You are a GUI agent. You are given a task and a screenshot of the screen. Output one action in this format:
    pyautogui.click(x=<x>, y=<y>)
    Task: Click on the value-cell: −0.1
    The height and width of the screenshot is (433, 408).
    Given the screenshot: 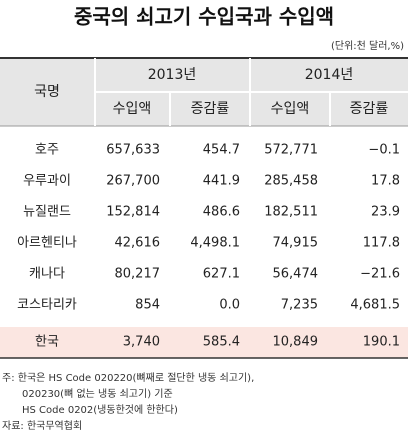 What is the action you would take?
    pyautogui.click(x=384, y=150)
    